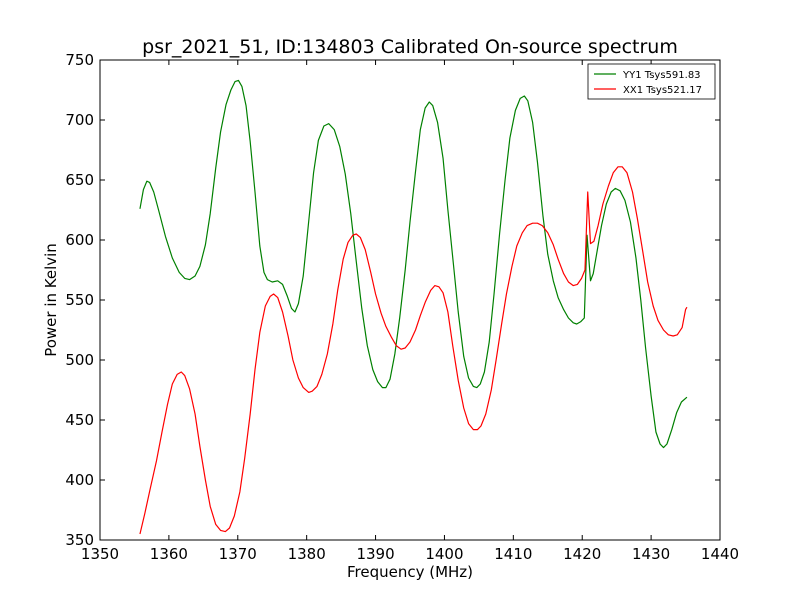 The image size is (800, 600). What do you see at coordinates (410, 572) in the screenshot?
I see `x-axis-label: Frequency (MHz)` at bounding box center [410, 572].